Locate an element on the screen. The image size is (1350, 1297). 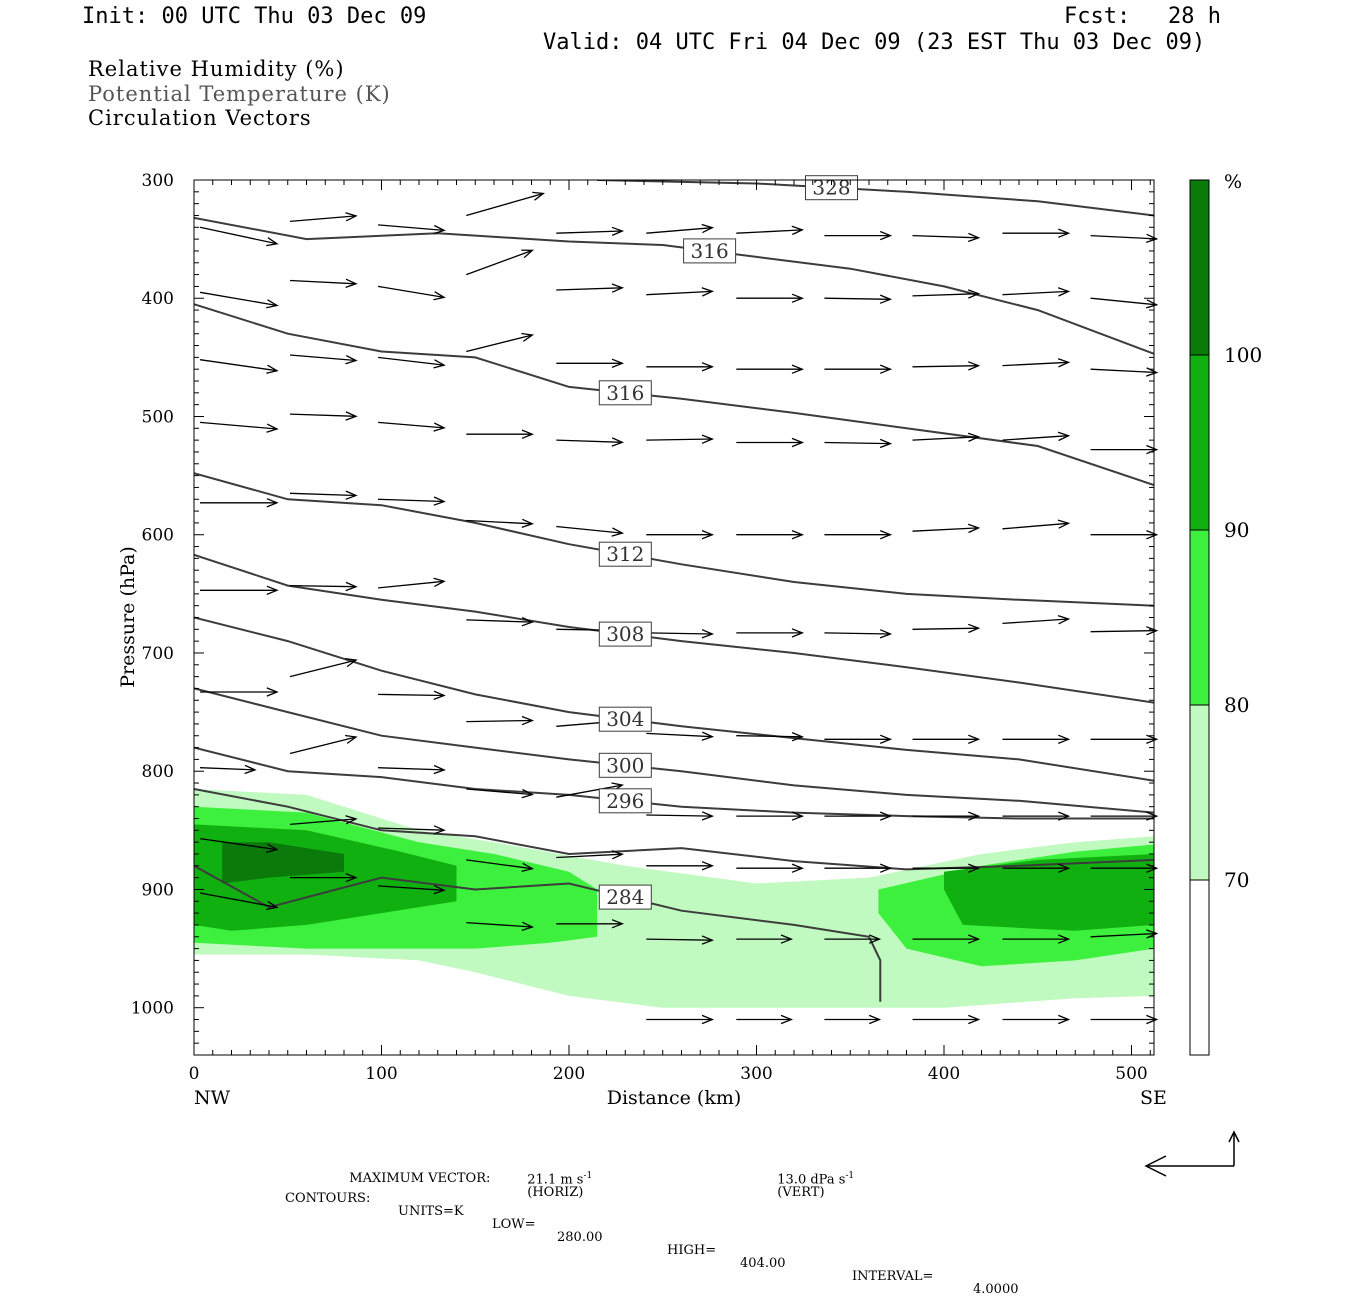
y-tick-label-2: 500 is located at coordinates (158, 417).